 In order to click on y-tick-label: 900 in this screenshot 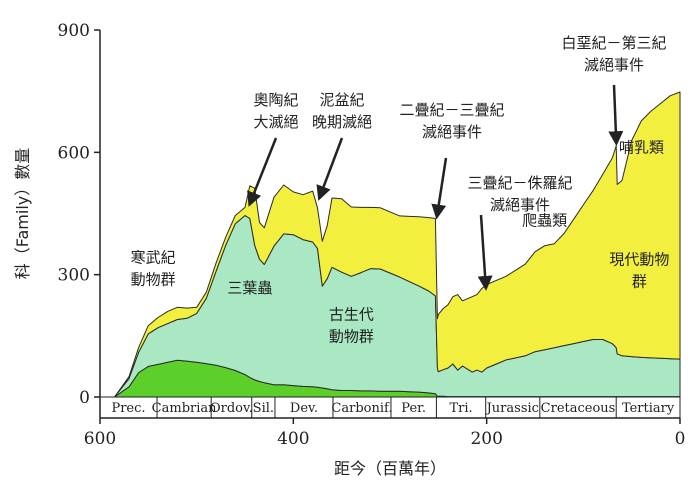, I will do `click(74, 31)`.